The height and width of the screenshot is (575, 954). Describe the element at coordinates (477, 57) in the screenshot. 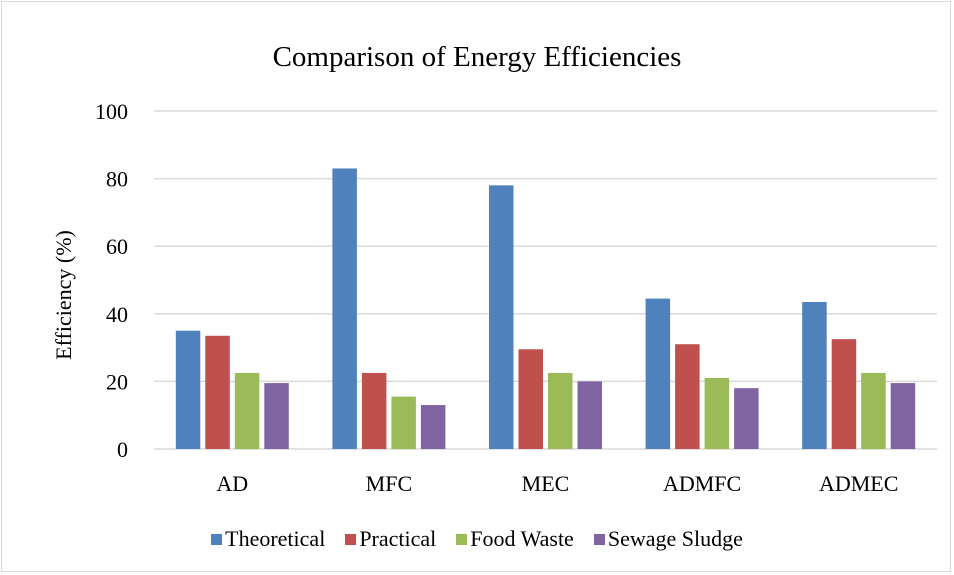

I see `chart-title: Comparison of Energy Efficiencies` at that location.